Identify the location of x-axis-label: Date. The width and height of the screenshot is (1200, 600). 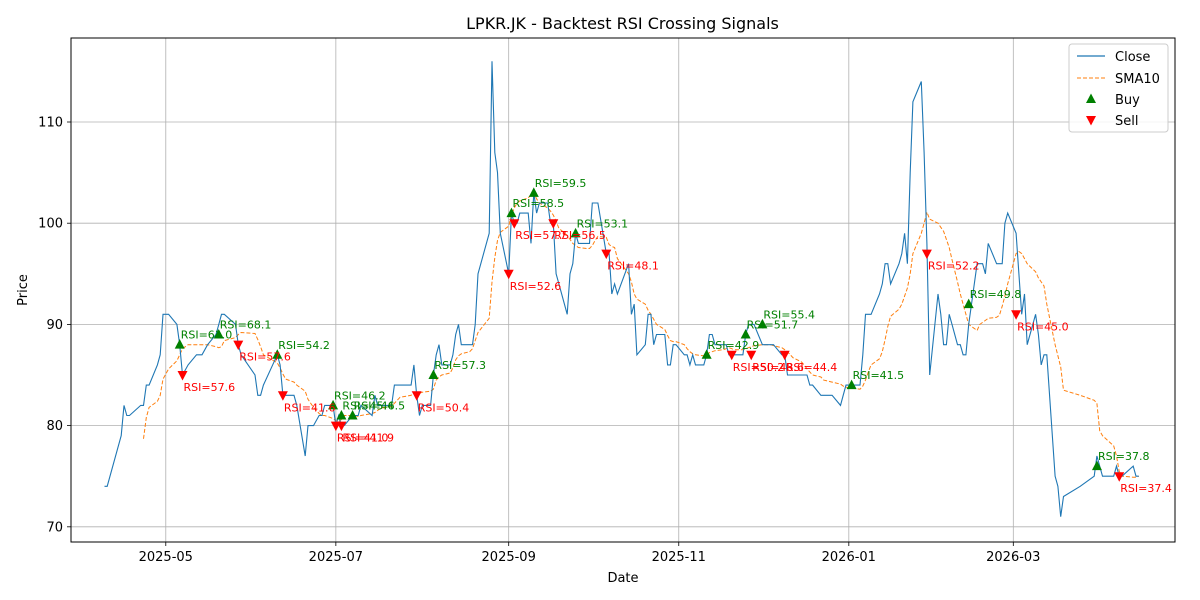
(622, 578).